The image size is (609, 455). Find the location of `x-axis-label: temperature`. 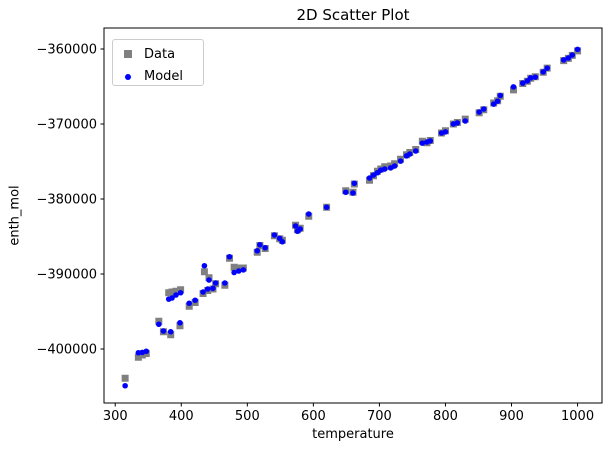

x-axis-label: temperature is located at coordinates (353, 434).